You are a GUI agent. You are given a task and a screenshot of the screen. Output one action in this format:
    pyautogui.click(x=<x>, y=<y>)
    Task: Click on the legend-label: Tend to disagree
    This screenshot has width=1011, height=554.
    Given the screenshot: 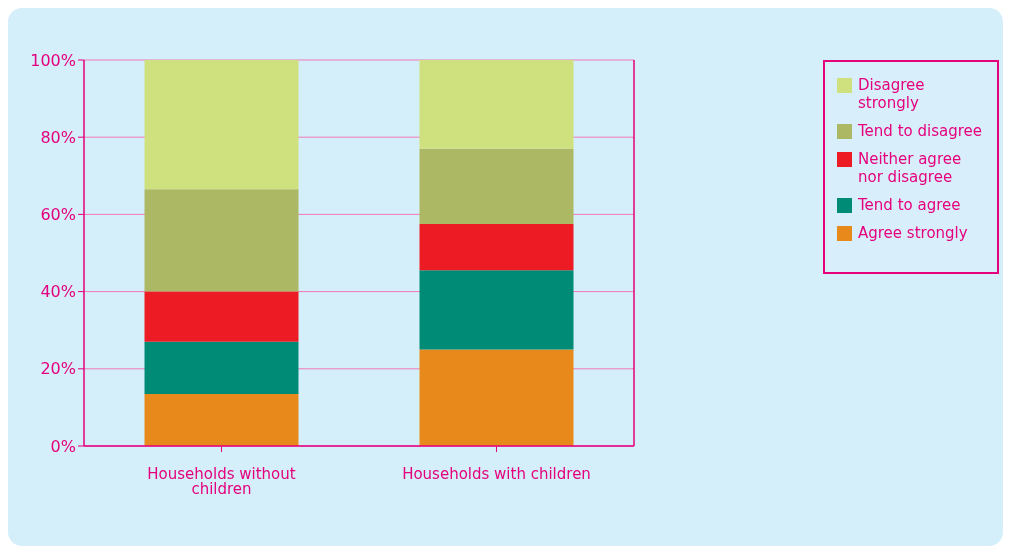 What is the action you would take?
    pyautogui.click(x=920, y=131)
    